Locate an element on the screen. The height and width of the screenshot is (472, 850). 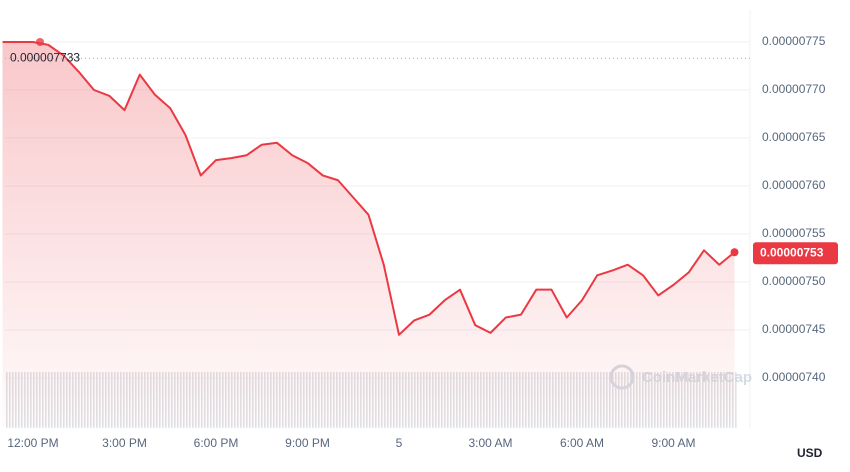
price-badge is located at coordinates (795, 253).